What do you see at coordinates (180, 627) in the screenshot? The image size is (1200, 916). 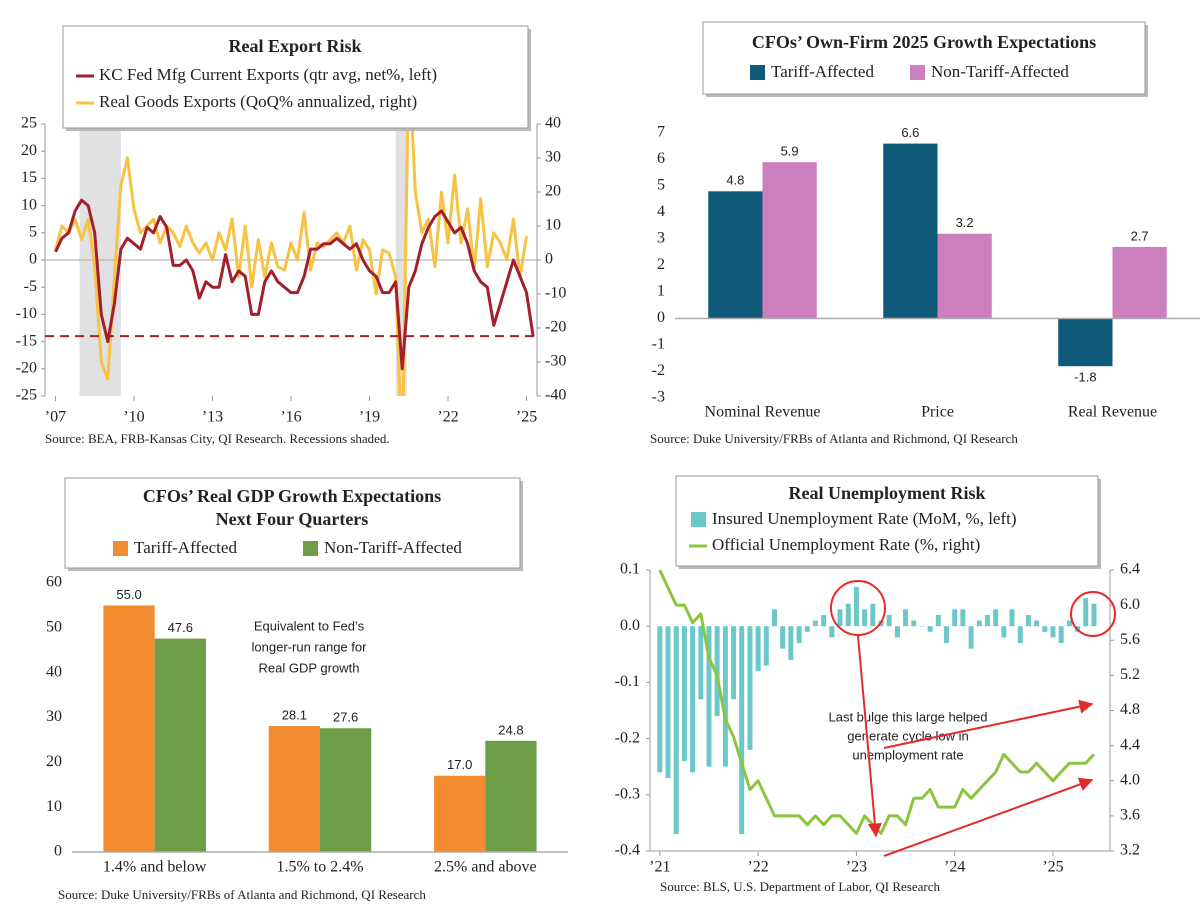 I see `value-label: 47.6` at bounding box center [180, 627].